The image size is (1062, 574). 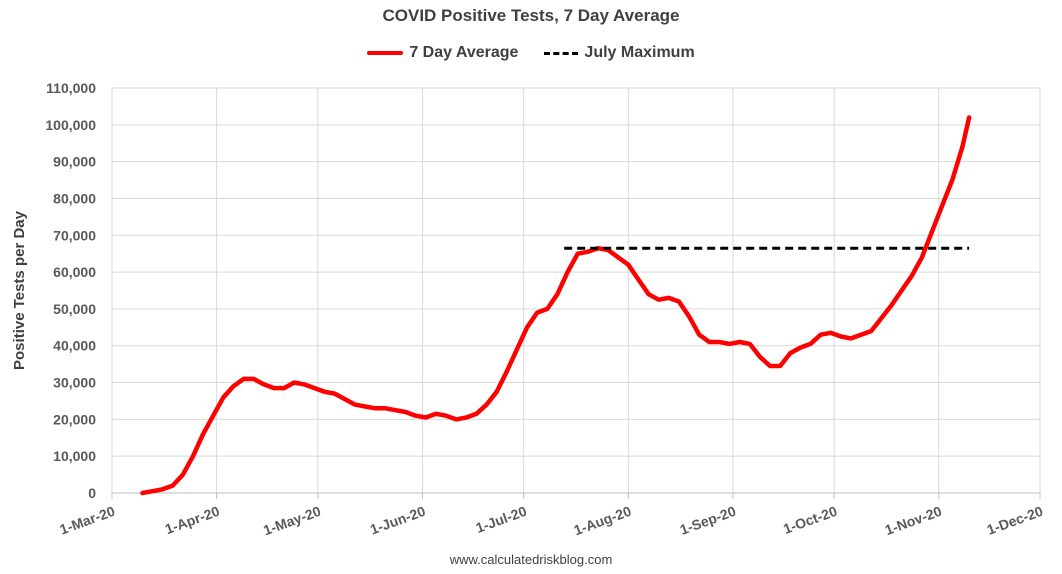 I want to click on x-tick-label: 1-Dec-20, so click(x=1015, y=520).